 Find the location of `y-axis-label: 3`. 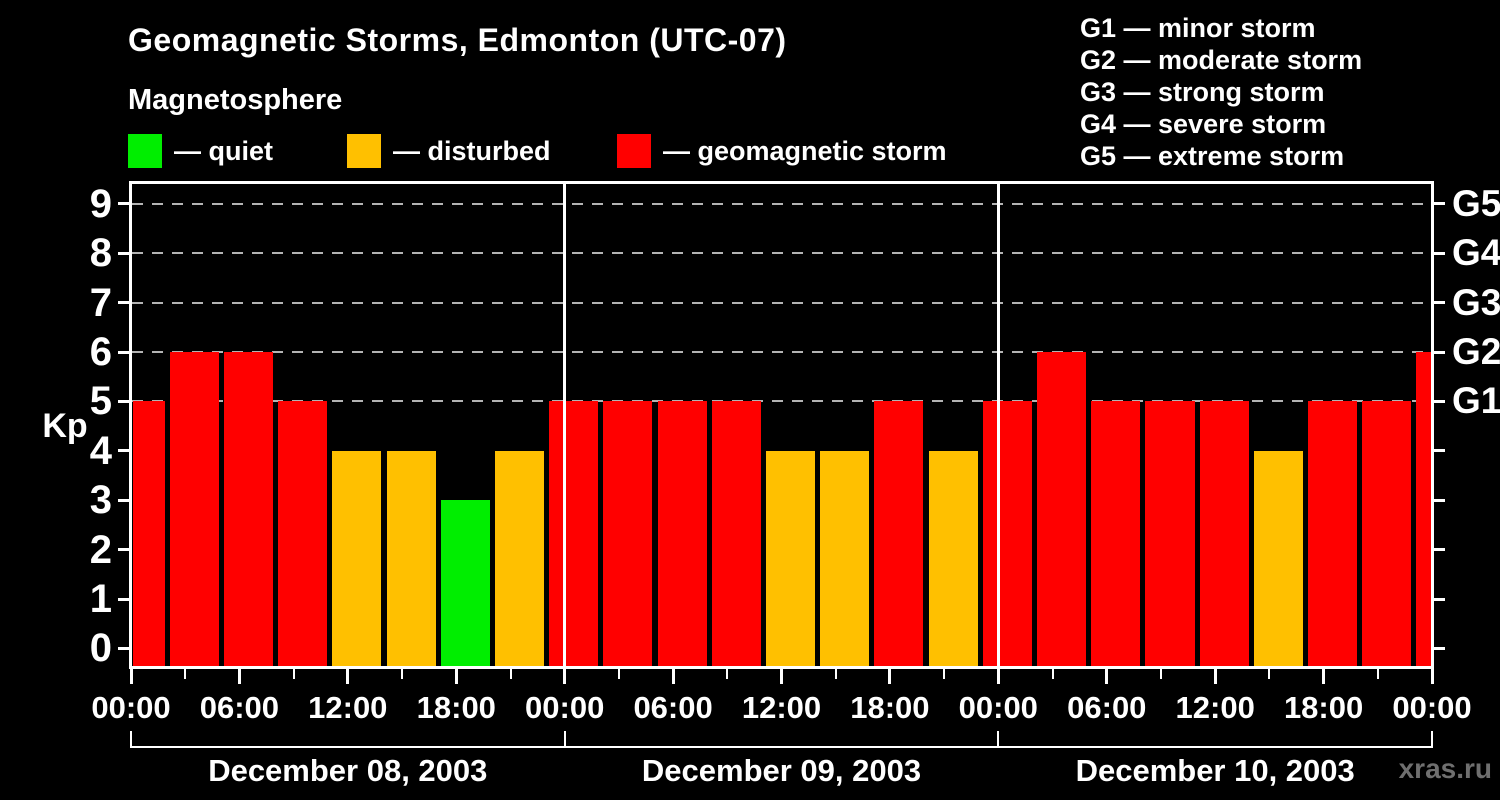

y-axis-label: 3 is located at coordinates (100, 500).